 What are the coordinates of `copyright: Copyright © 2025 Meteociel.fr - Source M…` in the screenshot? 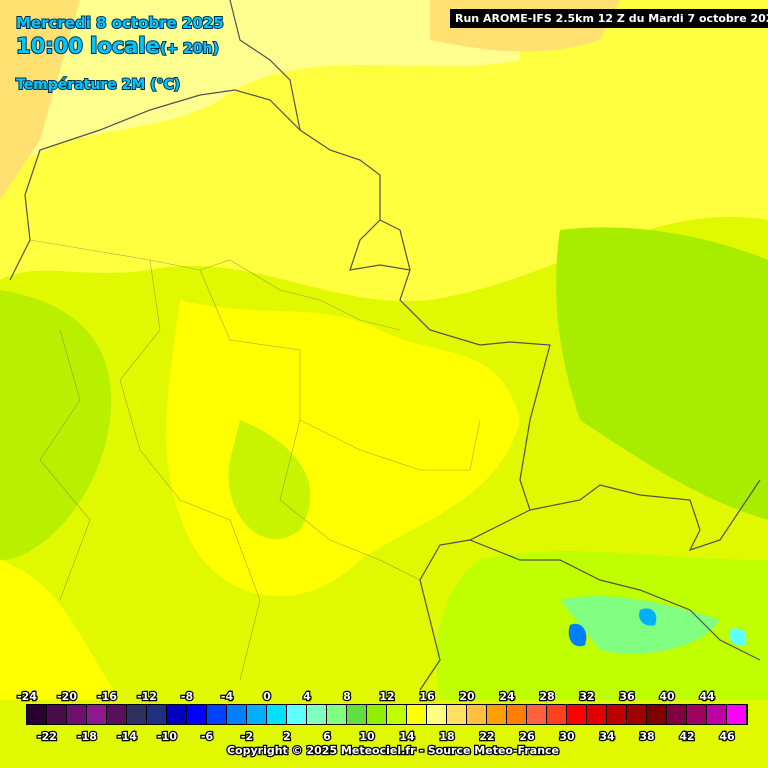 It's located at (393, 750).